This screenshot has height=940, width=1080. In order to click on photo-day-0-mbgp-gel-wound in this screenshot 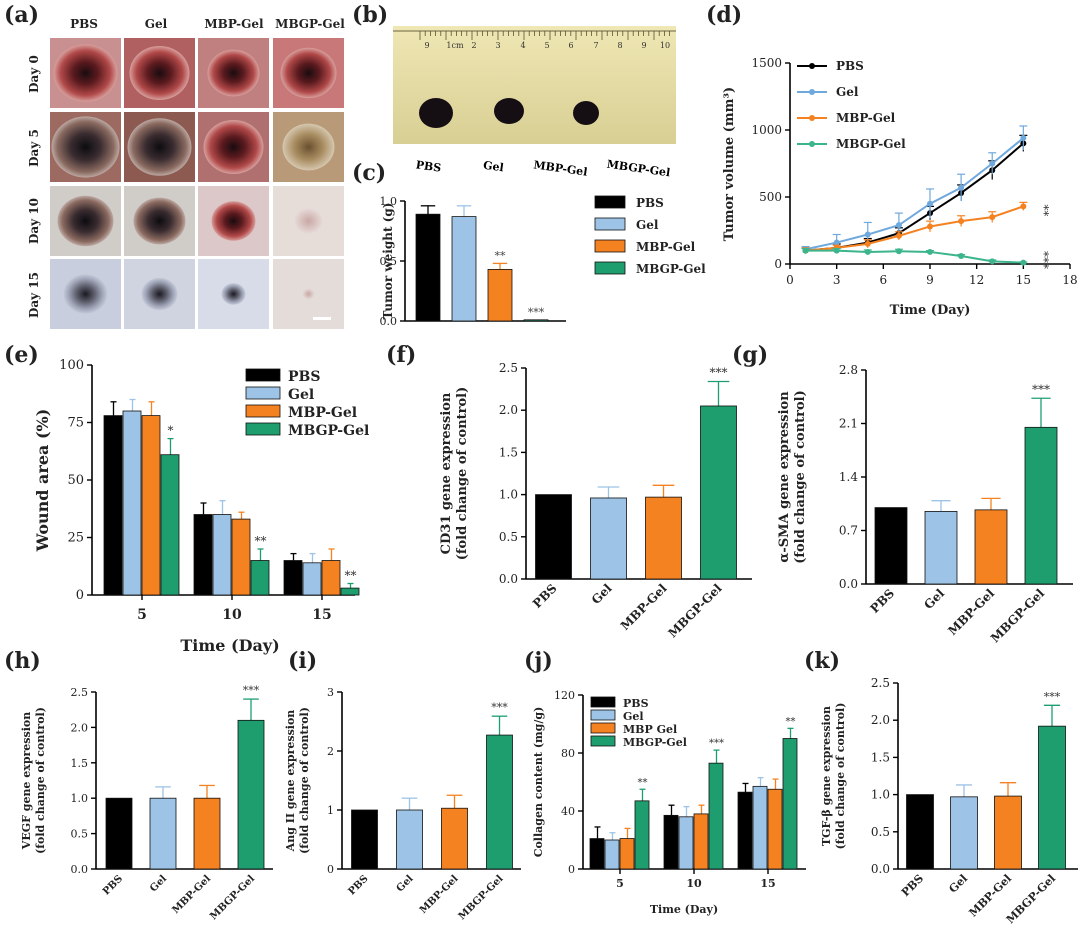, I will do `click(308, 73)`.